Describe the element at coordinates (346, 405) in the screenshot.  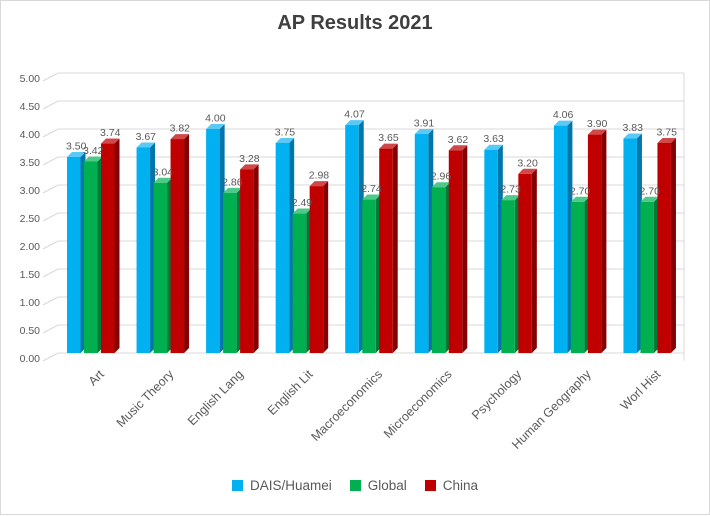
I see `x-axis-category-label: Macroeconomics` at that location.